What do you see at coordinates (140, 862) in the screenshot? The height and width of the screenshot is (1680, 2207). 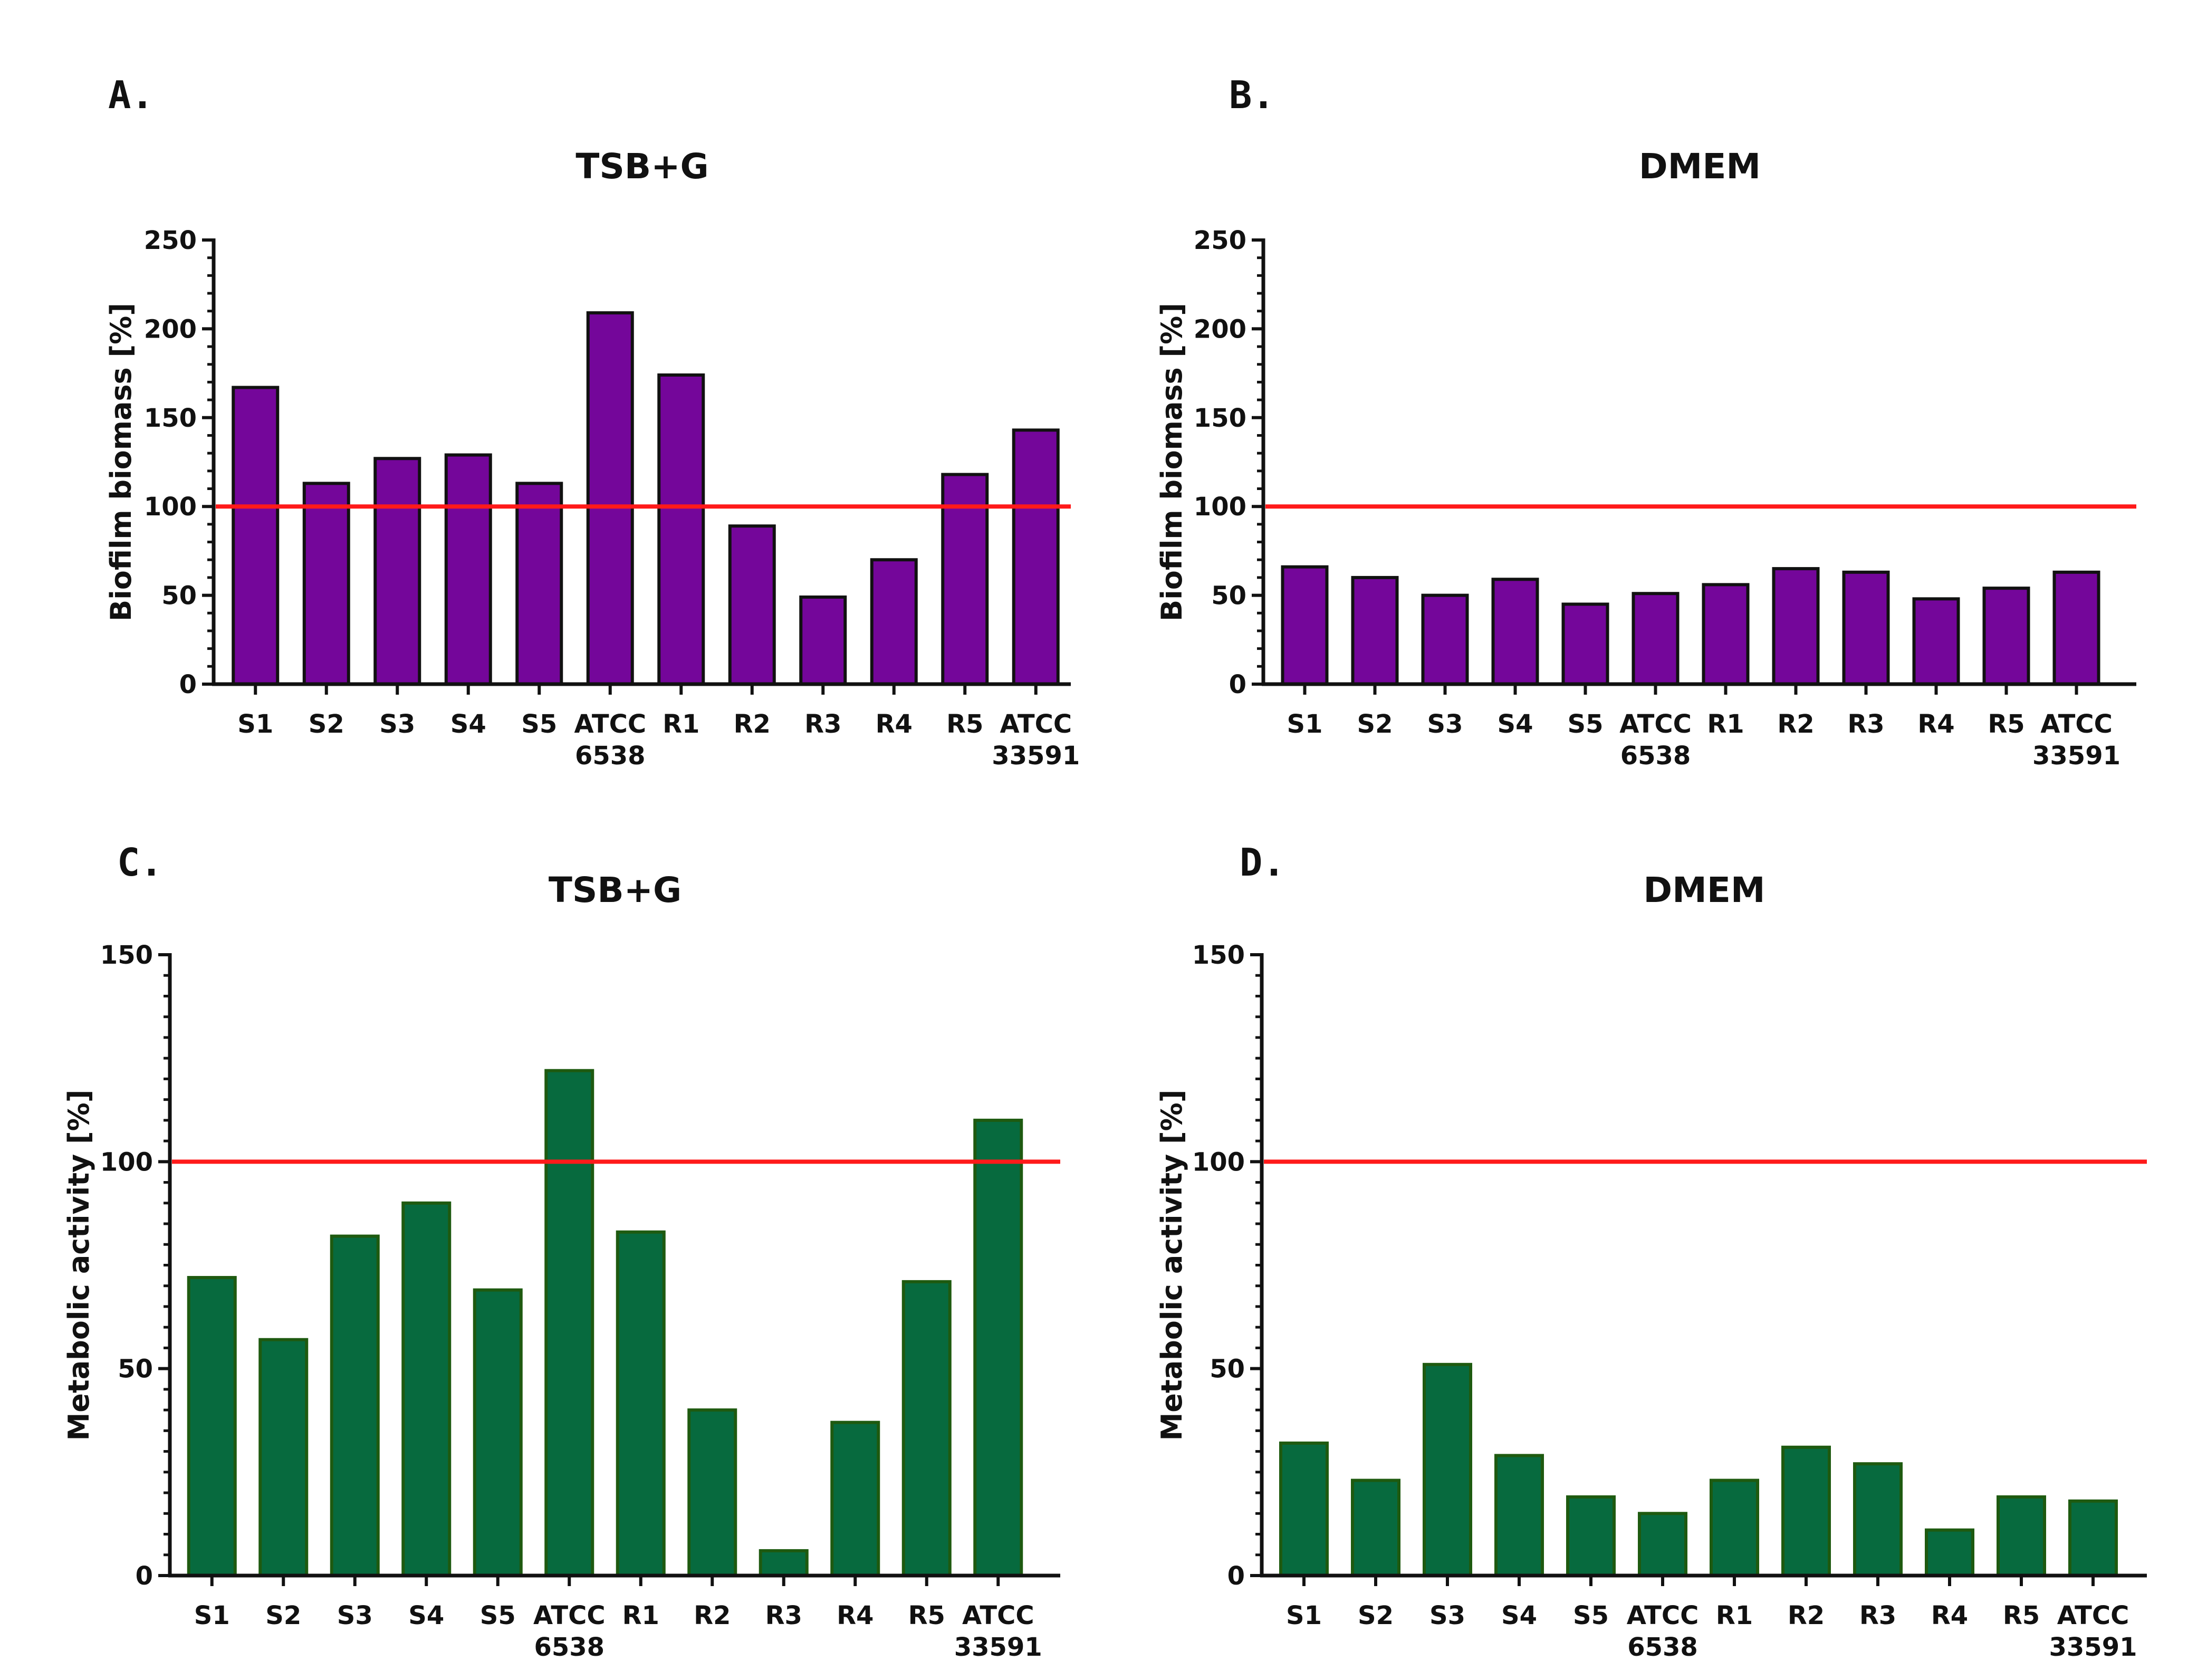 I see `panel-letter: C.` at bounding box center [140, 862].